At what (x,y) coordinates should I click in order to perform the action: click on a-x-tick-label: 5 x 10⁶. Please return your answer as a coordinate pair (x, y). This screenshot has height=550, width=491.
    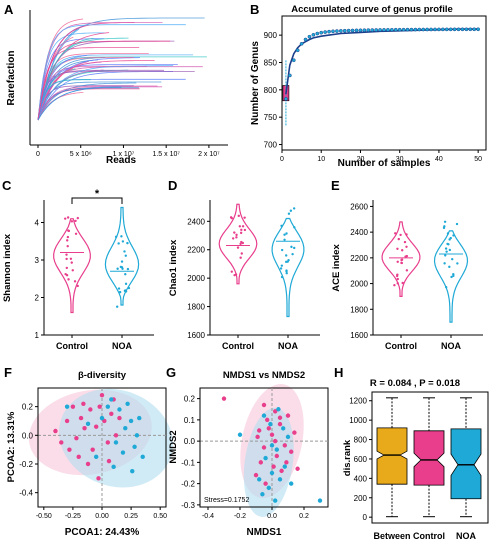
    Looking at the image, I should click on (81, 154).